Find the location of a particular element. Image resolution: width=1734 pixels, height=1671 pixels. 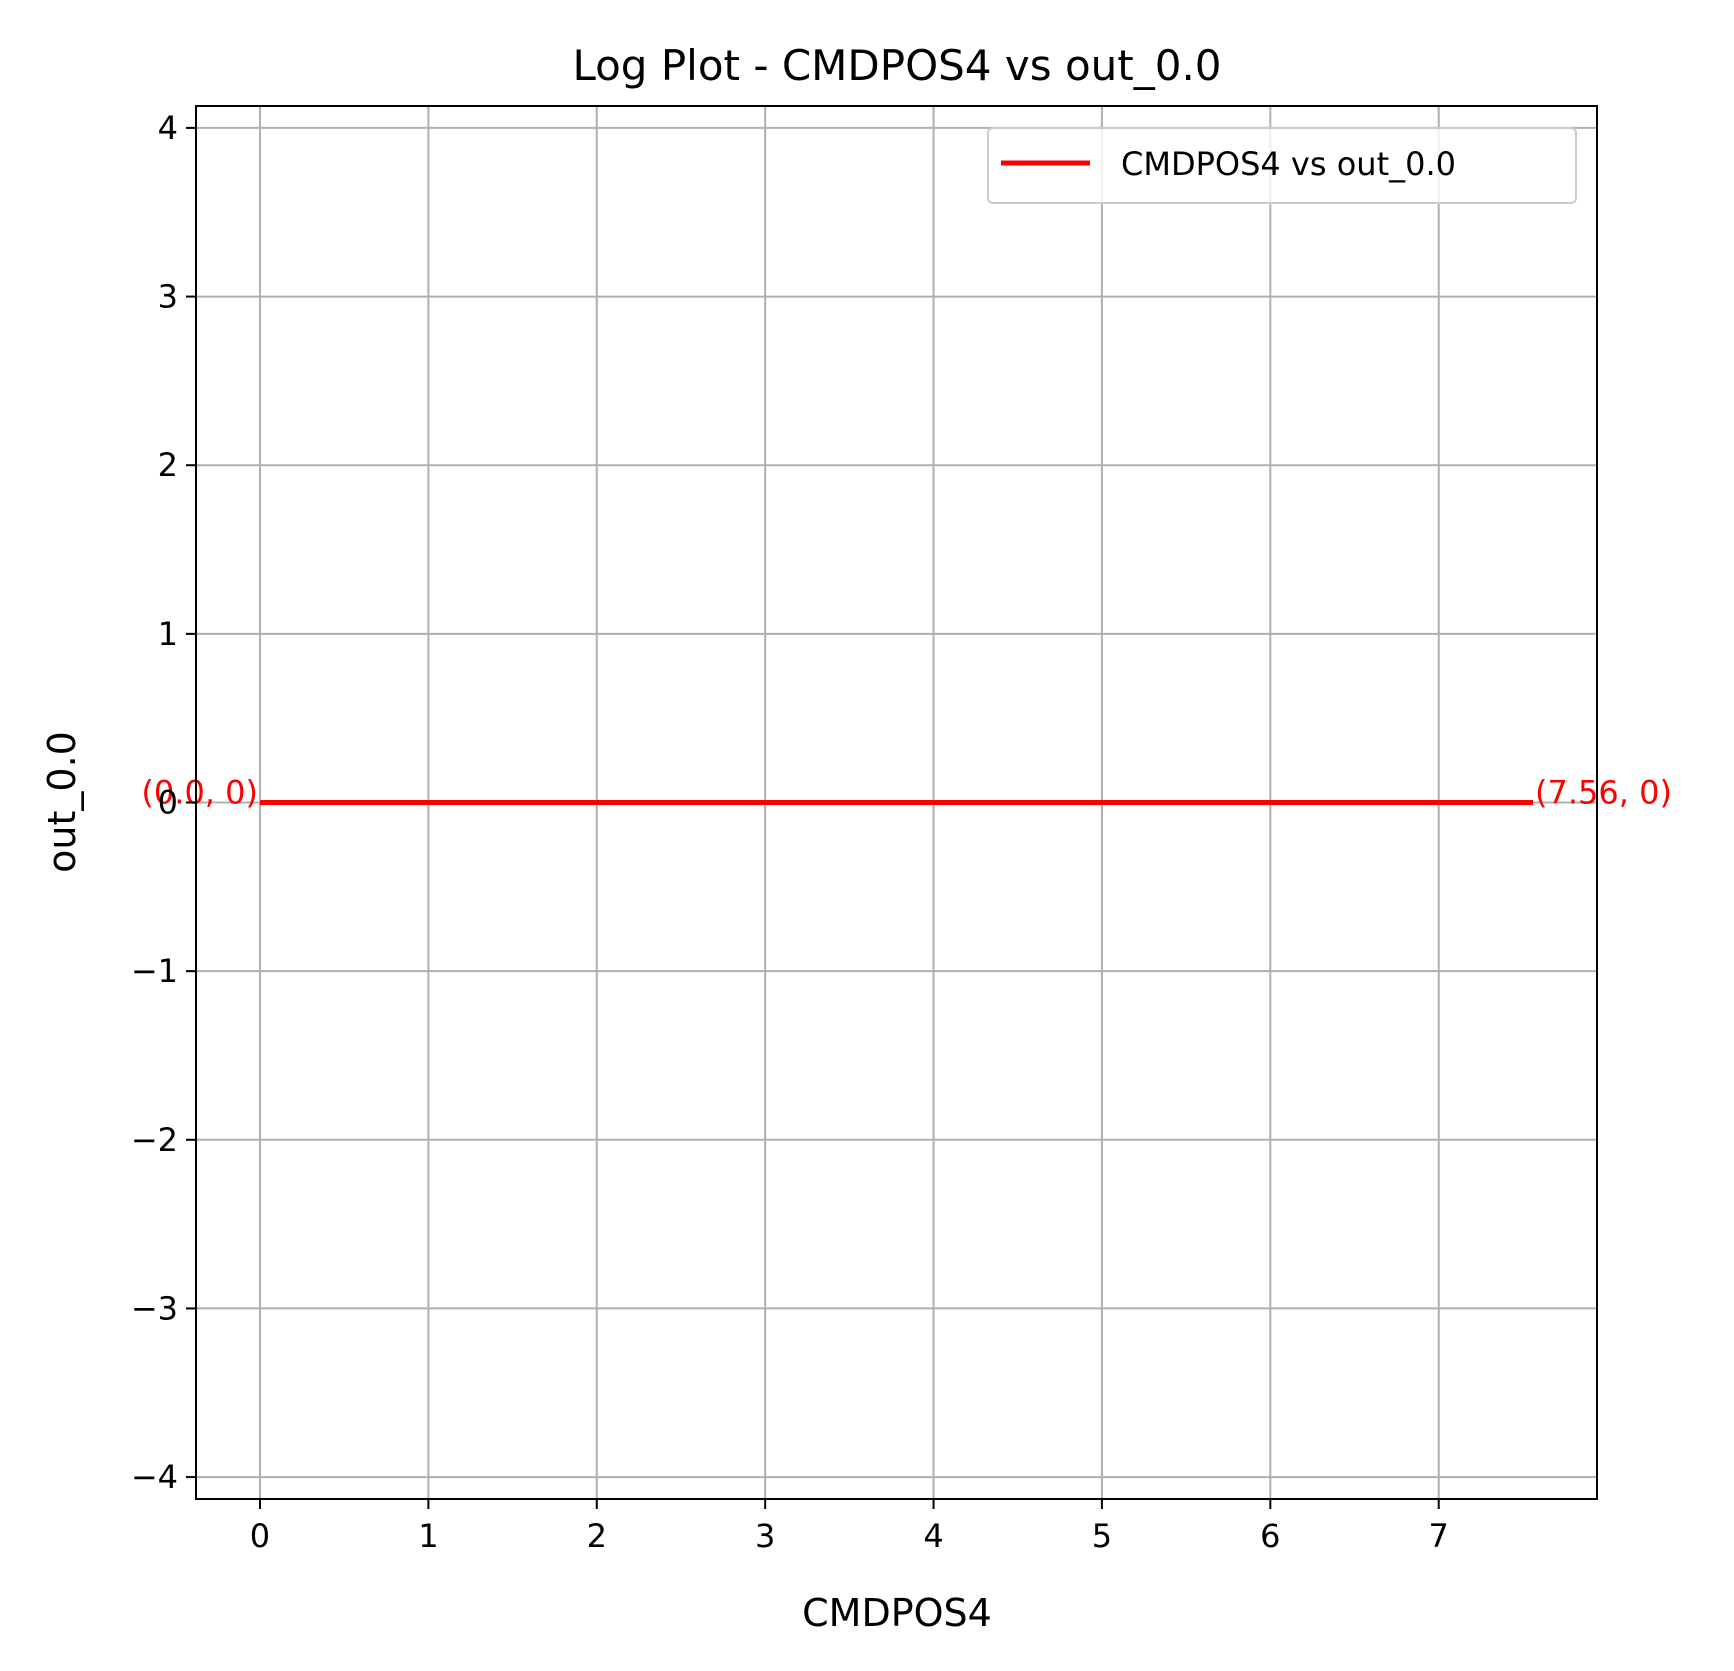

legend-box is located at coordinates (1282, 165).